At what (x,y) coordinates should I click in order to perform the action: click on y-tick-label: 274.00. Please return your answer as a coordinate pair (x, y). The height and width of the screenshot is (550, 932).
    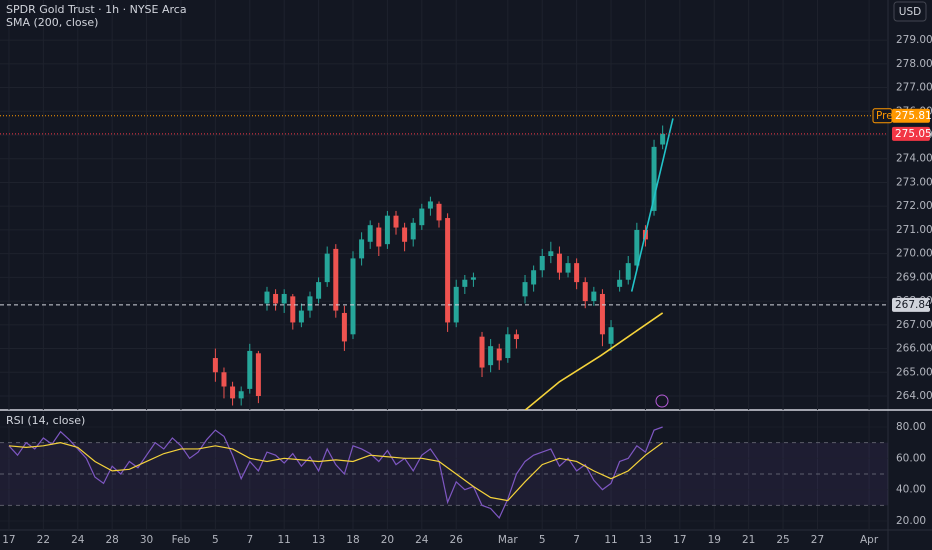
    Looking at the image, I should click on (914, 159).